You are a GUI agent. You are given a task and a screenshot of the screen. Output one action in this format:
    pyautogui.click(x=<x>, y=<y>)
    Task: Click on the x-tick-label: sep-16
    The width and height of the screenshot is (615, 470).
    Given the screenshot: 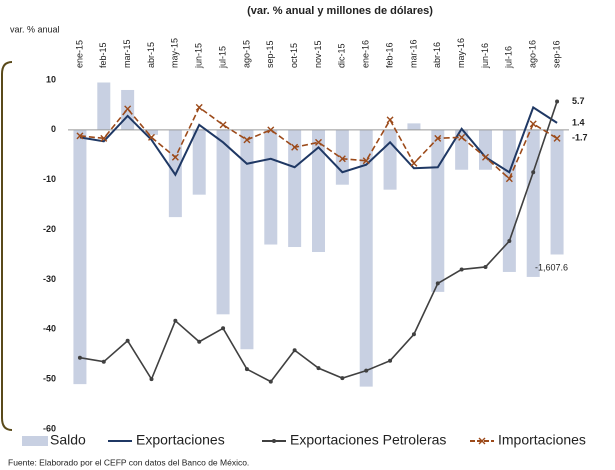 What is the action you would take?
    pyautogui.click(x=556, y=54)
    